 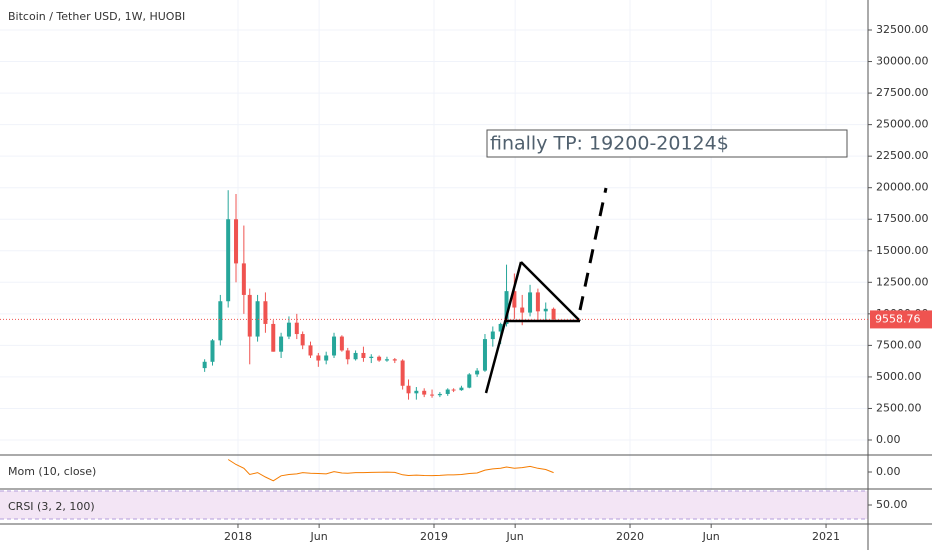 I want to click on y-tick-label: 17500.00, so click(x=902, y=218).